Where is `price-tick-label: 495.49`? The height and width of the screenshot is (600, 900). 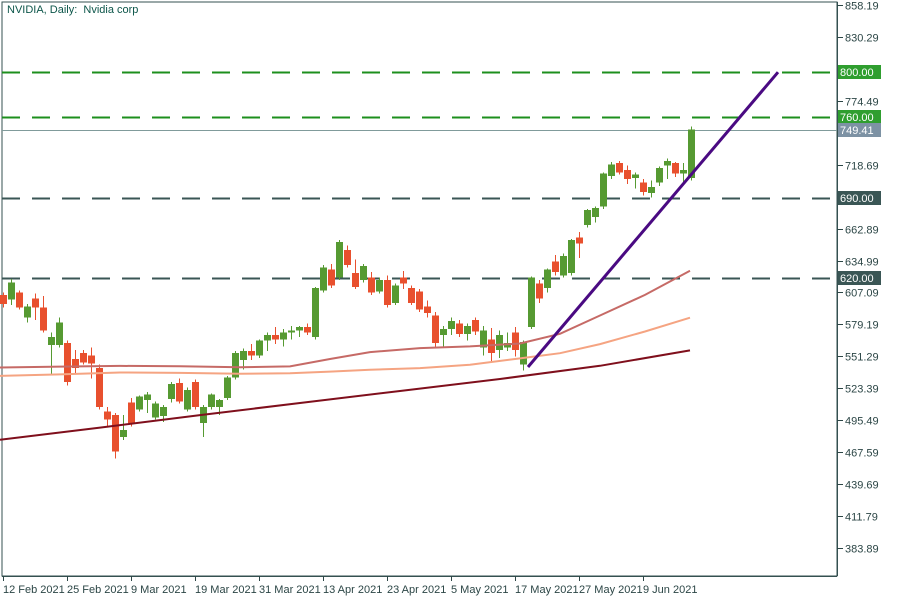
price-tick-label: 495.49 is located at coordinates (862, 422).